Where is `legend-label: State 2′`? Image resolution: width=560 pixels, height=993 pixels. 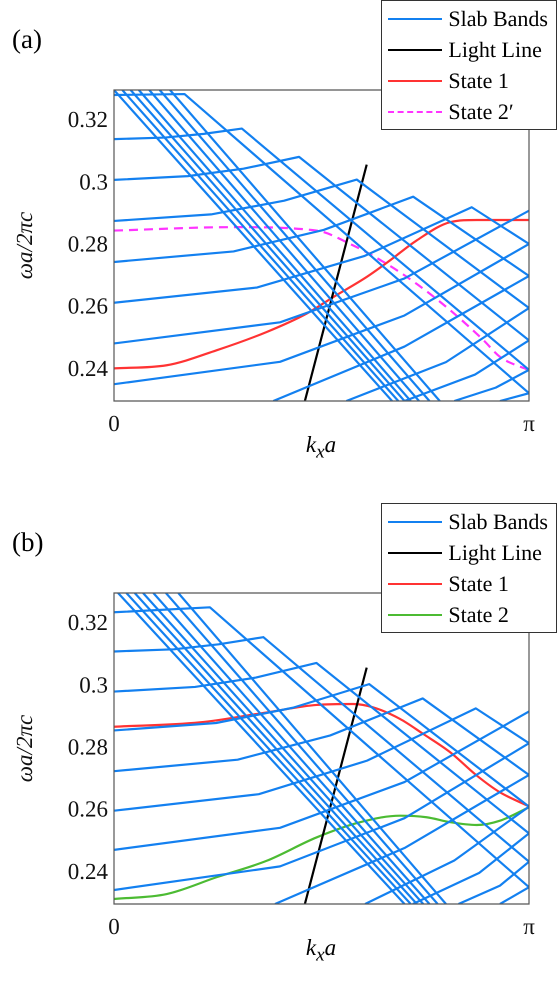
legend-label: State 2′ is located at coordinates (481, 111).